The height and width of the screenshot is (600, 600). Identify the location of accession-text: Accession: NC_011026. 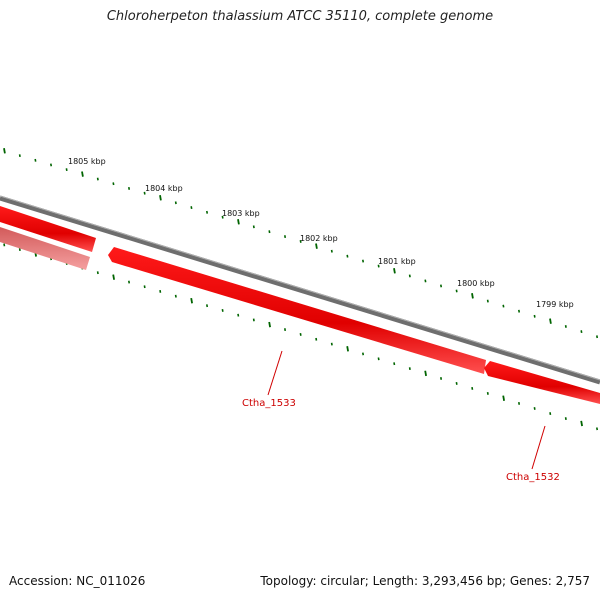
(77, 581).